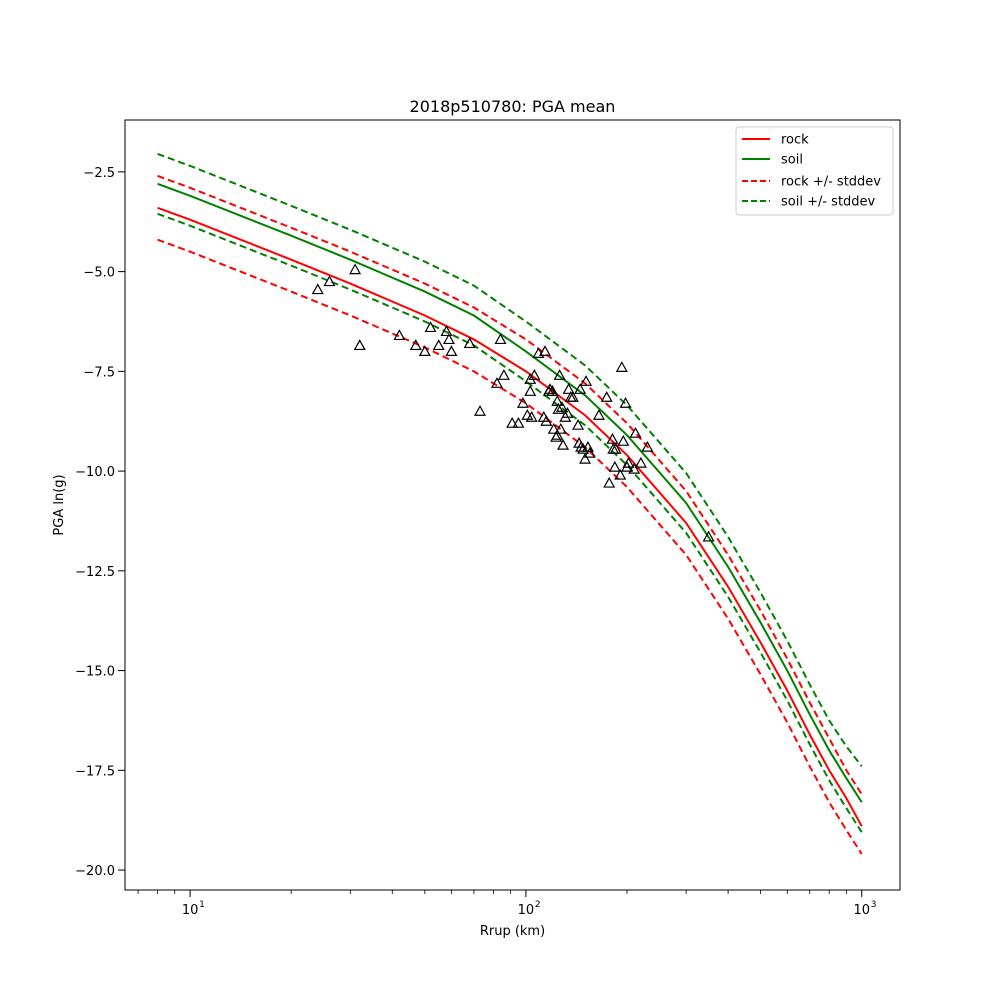  What do you see at coordinates (99, 372) in the screenshot?
I see `y-tick-label: −7.5` at bounding box center [99, 372].